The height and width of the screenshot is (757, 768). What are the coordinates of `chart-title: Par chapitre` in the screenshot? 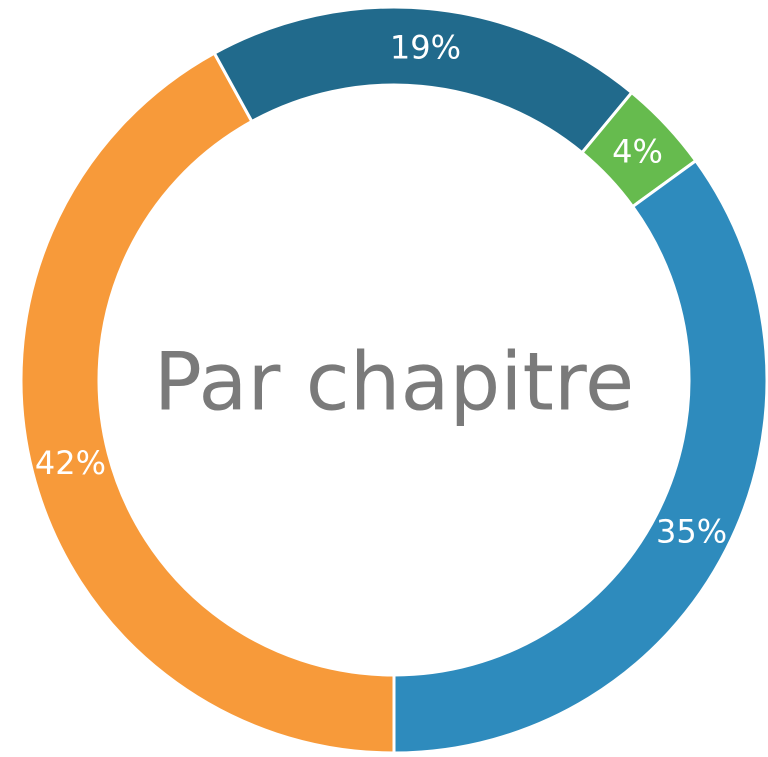 It's located at (394, 382).